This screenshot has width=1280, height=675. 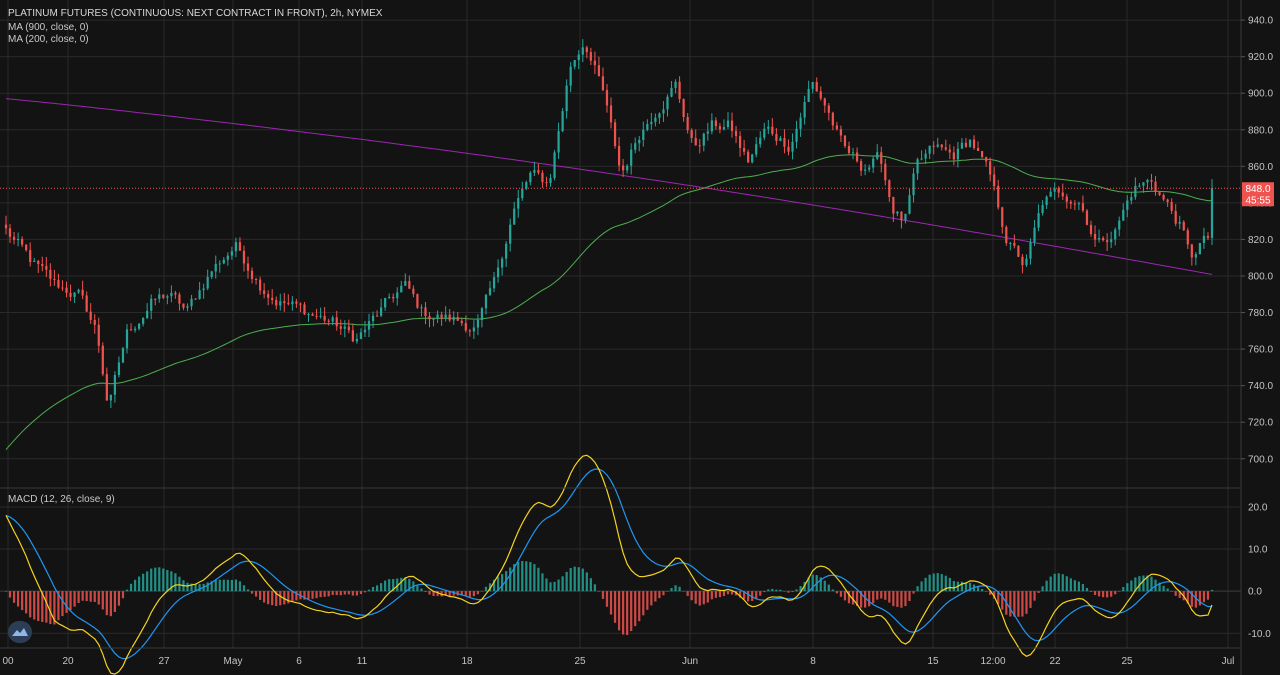 What do you see at coordinates (48, 39) in the screenshot?
I see `ma-200-legend: MA (200, close, 0)` at bounding box center [48, 39].